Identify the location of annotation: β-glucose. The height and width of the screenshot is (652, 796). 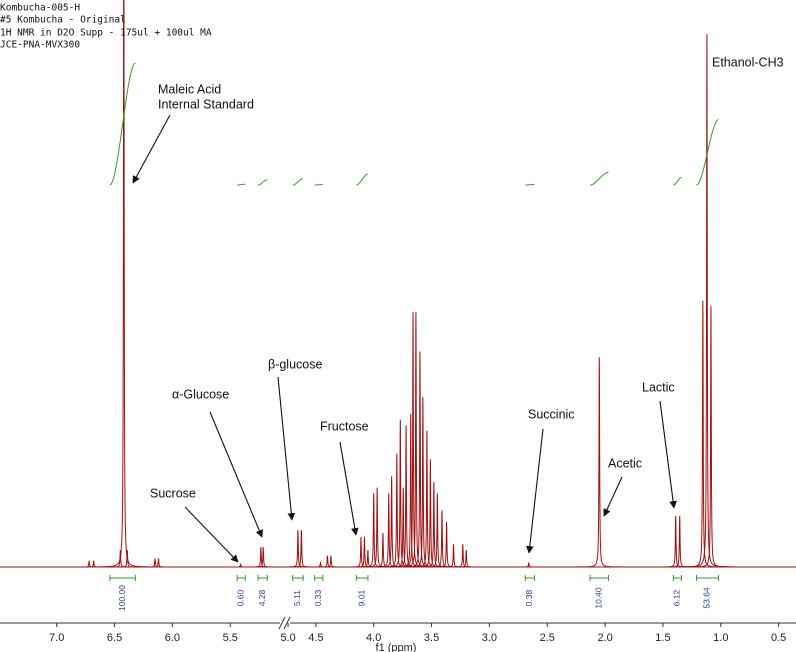
(295, 364).